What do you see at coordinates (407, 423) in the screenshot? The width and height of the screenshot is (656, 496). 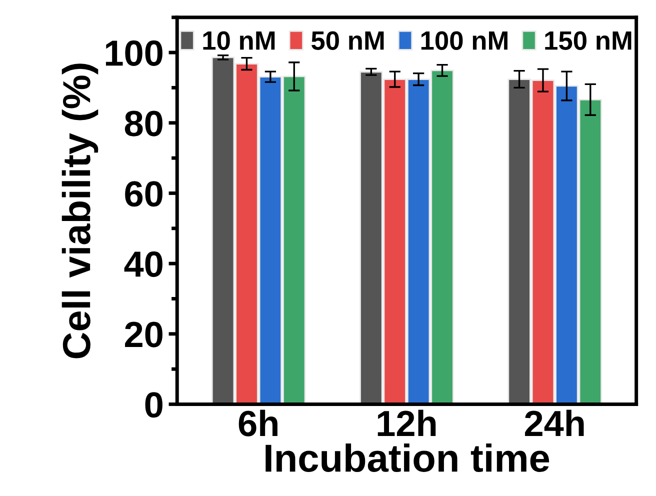 I see `x-tick-label: 12h` at bounding box center [407, 423].